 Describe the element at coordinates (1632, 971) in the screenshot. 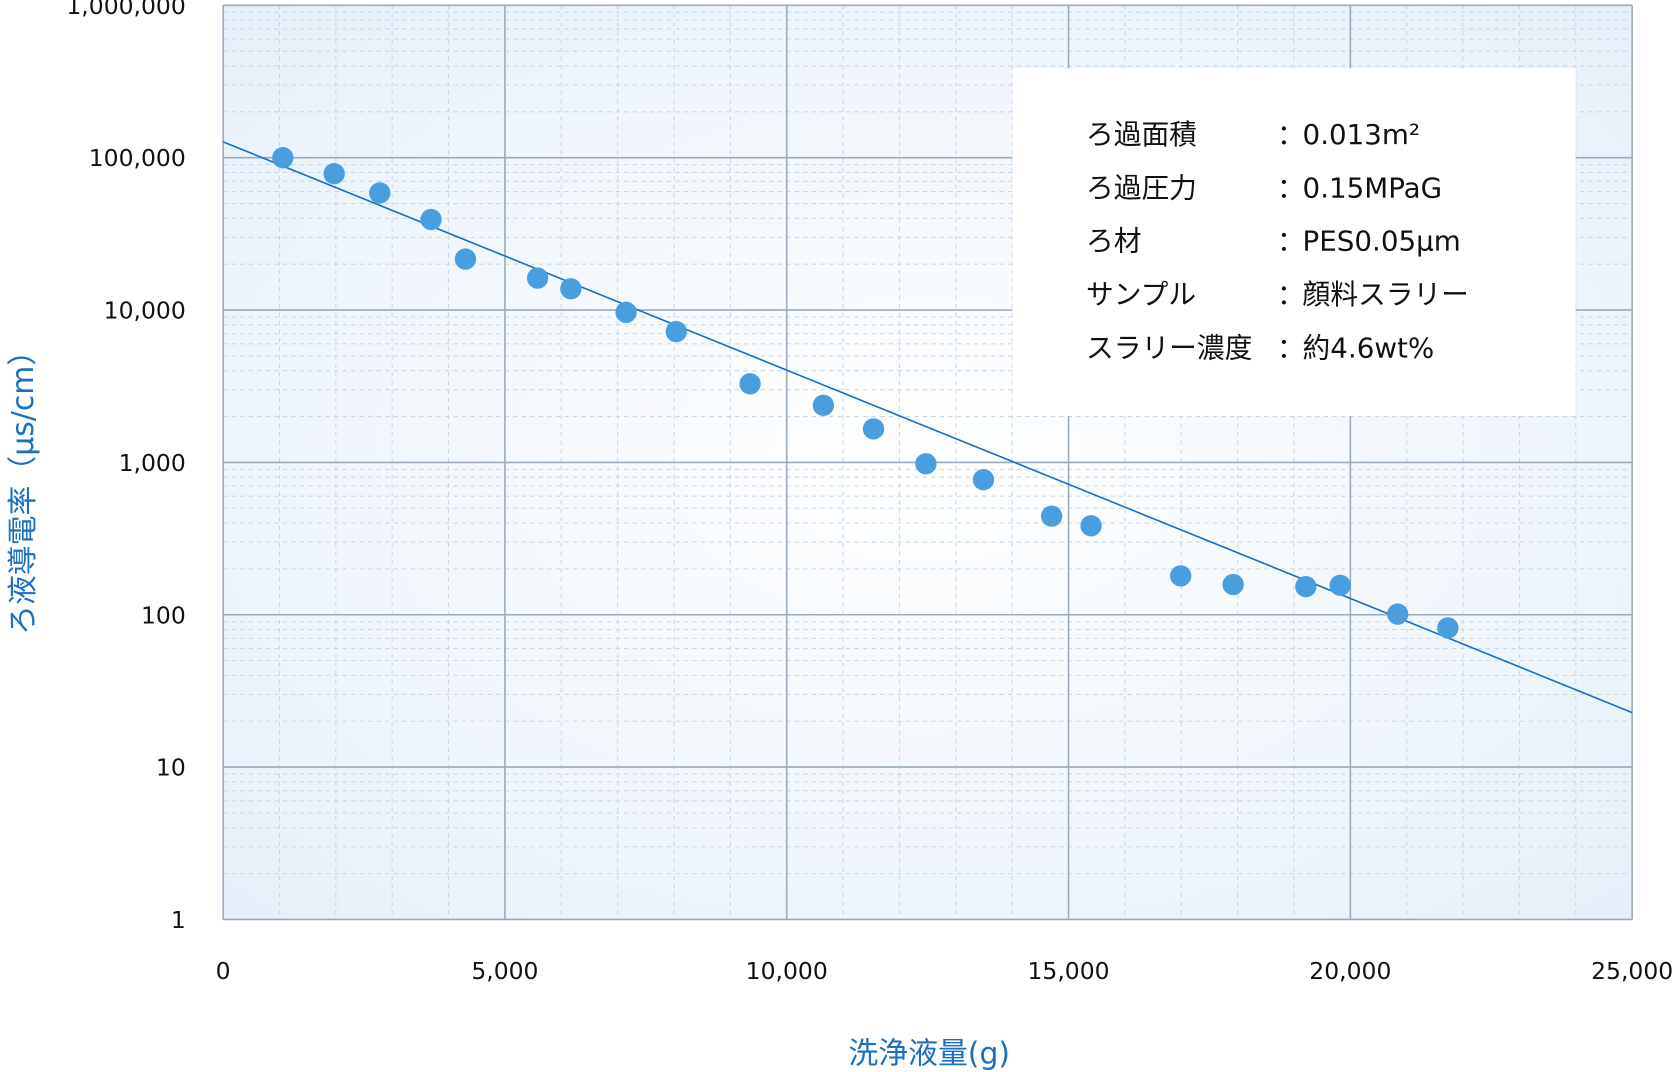

I see `x-tick-label: 25,000` at that location.